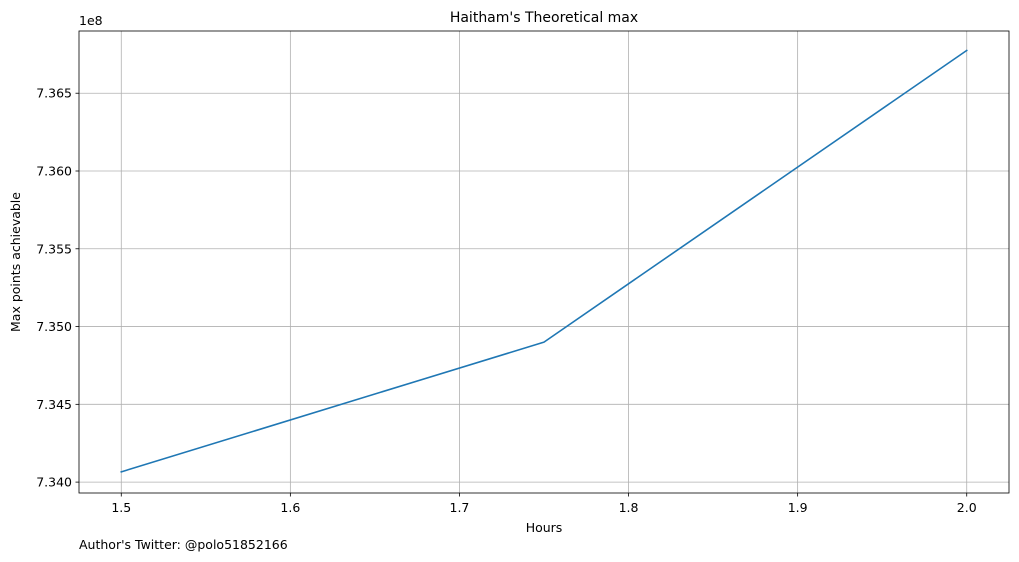  What do you see at coordinates (57, 288) in the screenshot?
I see `y-axis-ticks: 7.340 7.345 7.350 7.355 7.360 7.365` at bounding box center [57, 288].